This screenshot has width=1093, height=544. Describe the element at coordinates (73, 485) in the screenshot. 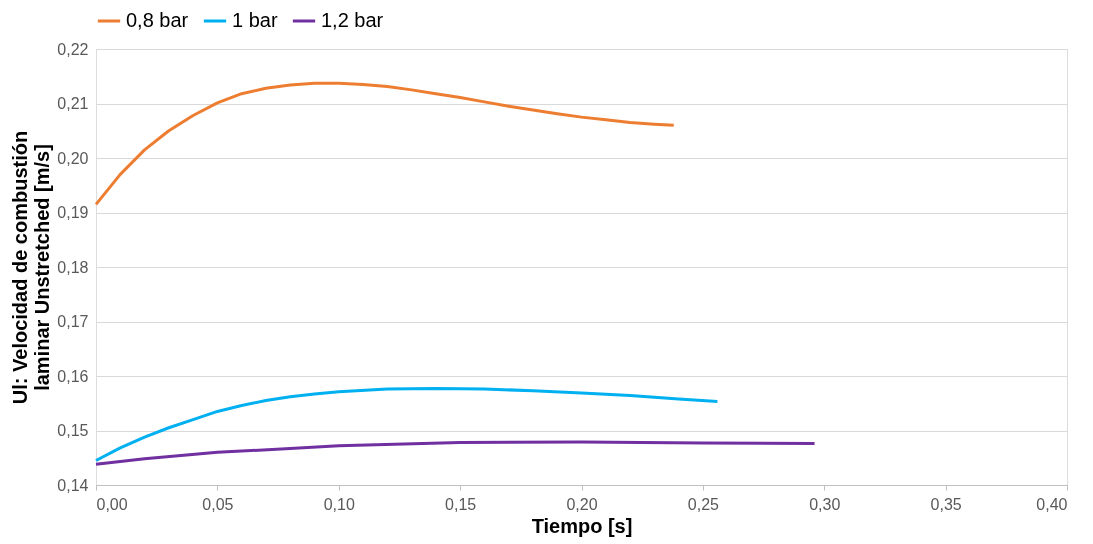

I see `y-tick-label: 0,14` at that location.